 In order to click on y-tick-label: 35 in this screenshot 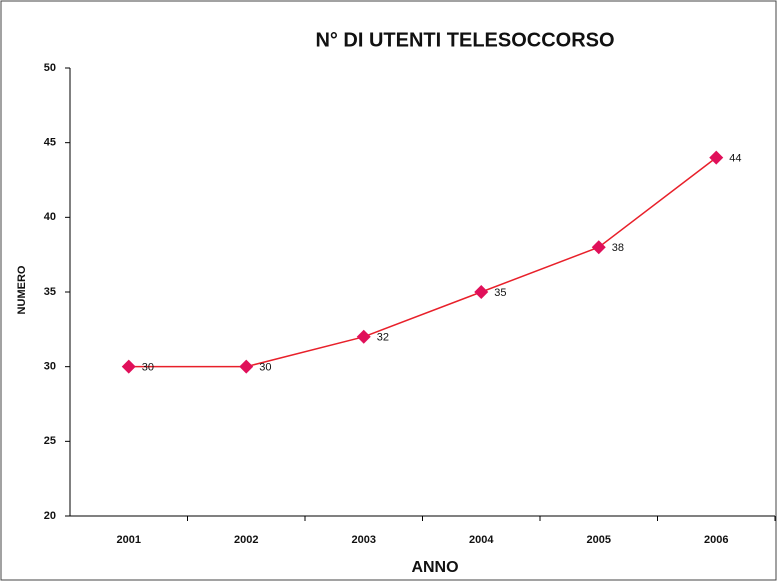, I will do `click(50, 292)`.